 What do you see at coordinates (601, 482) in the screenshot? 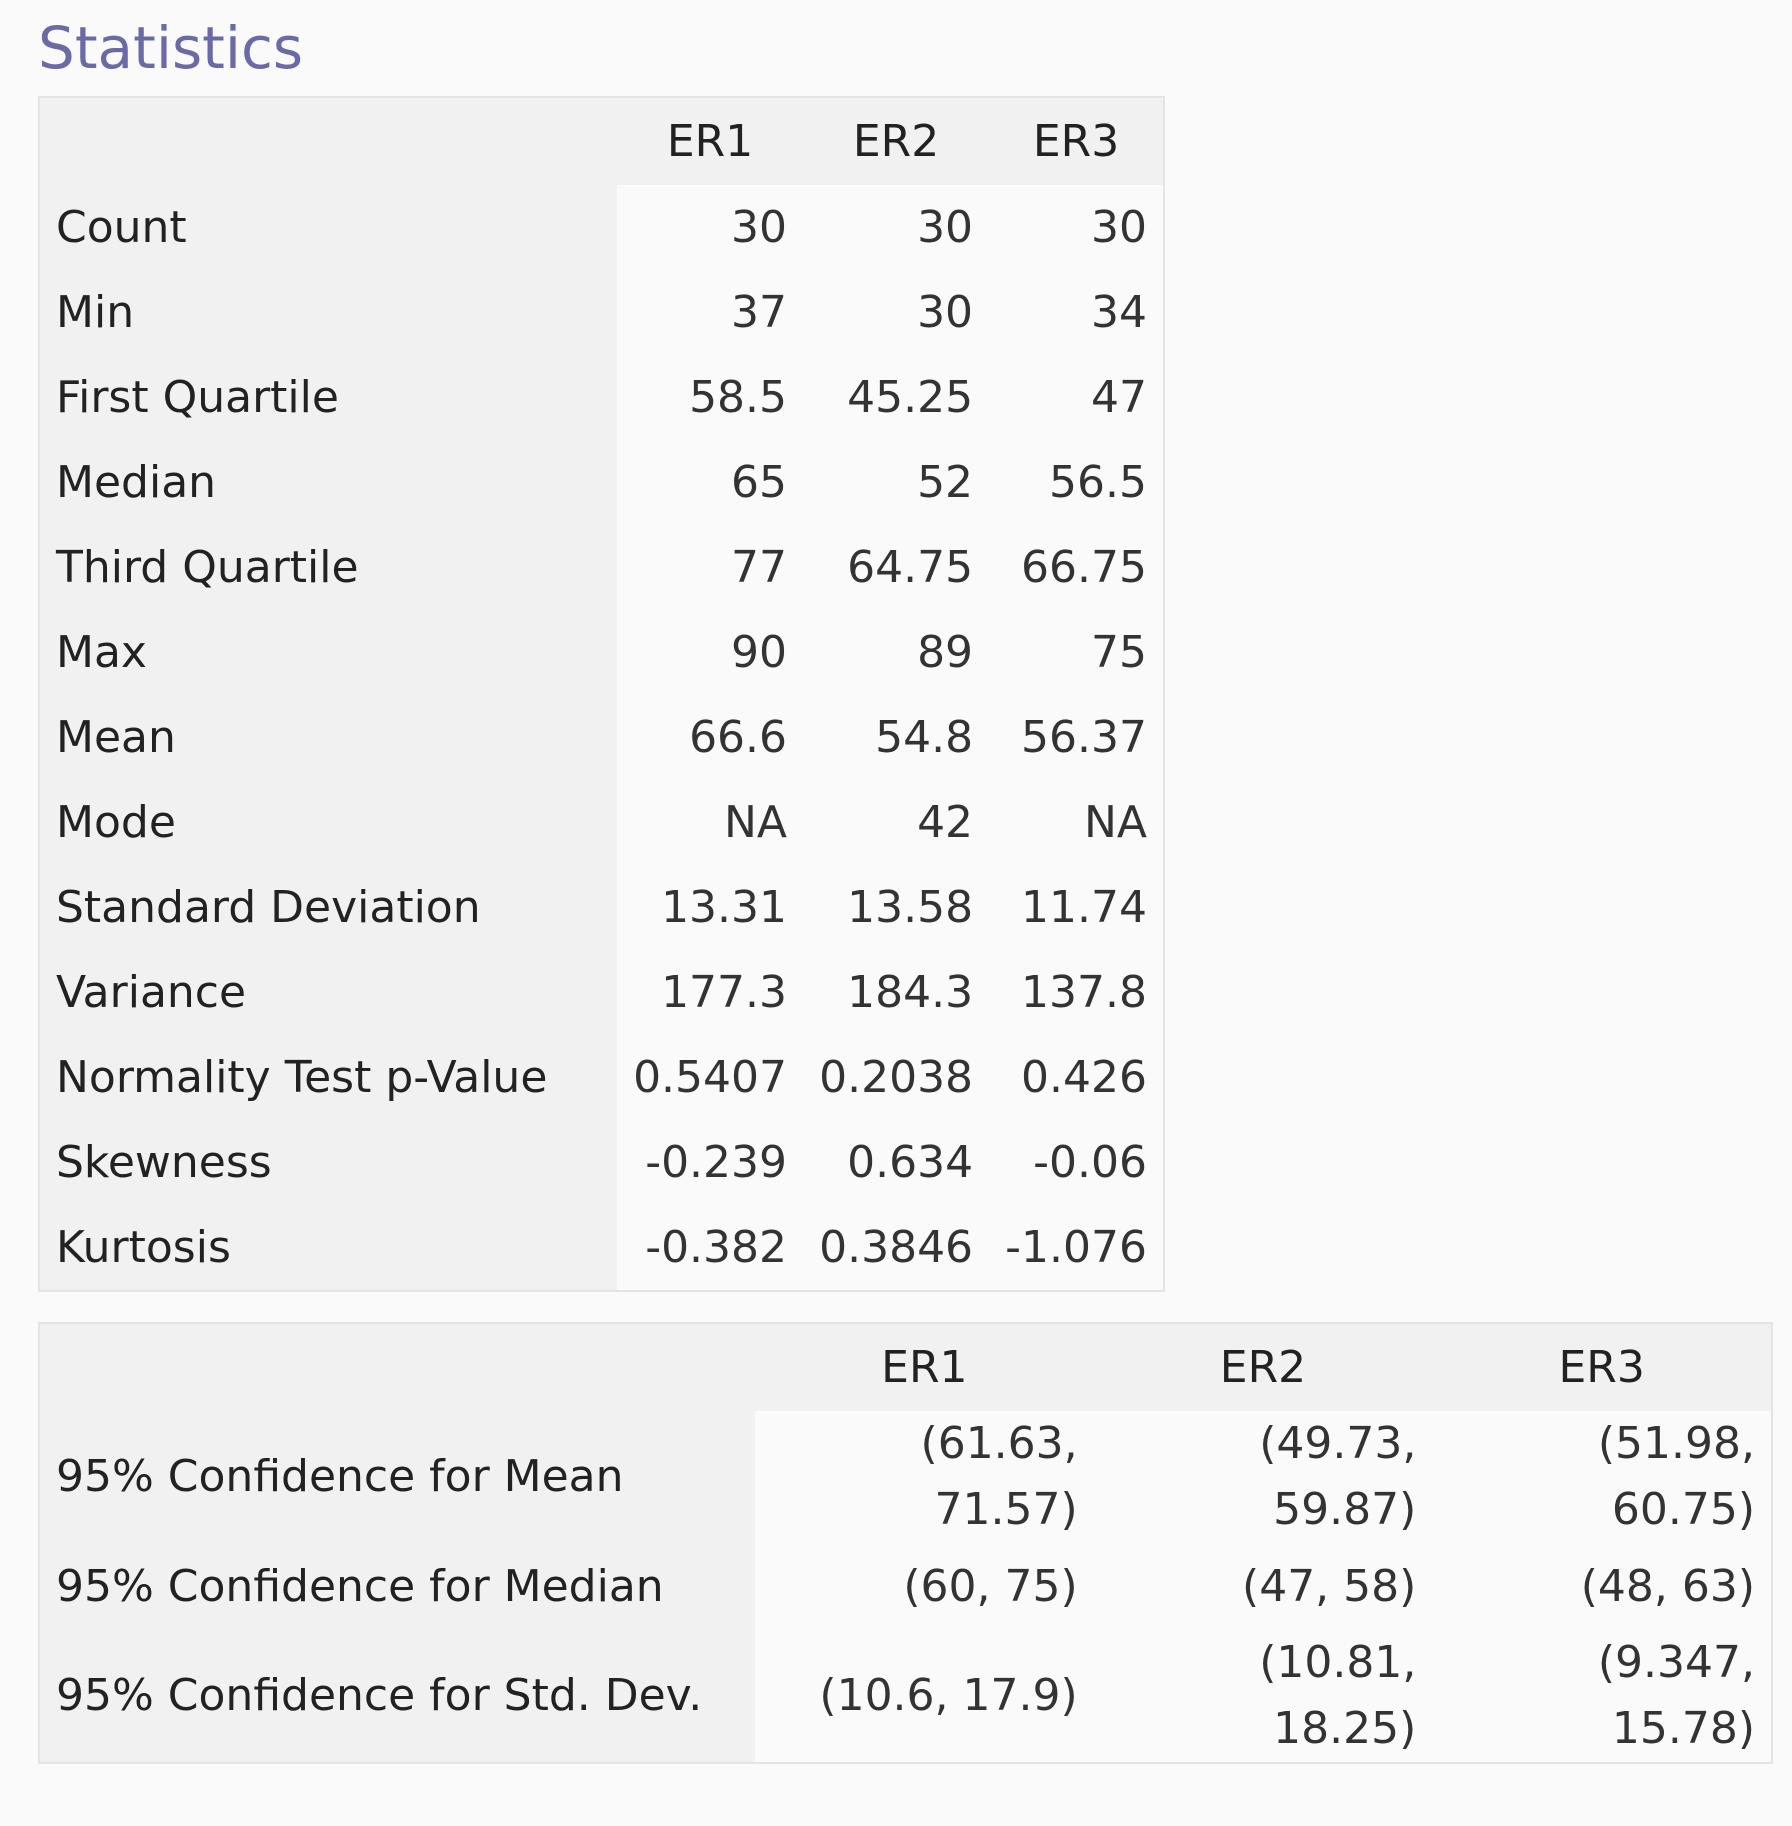
I see `table-row: Median 65 52 56.5` at bounding box center [601, 482].